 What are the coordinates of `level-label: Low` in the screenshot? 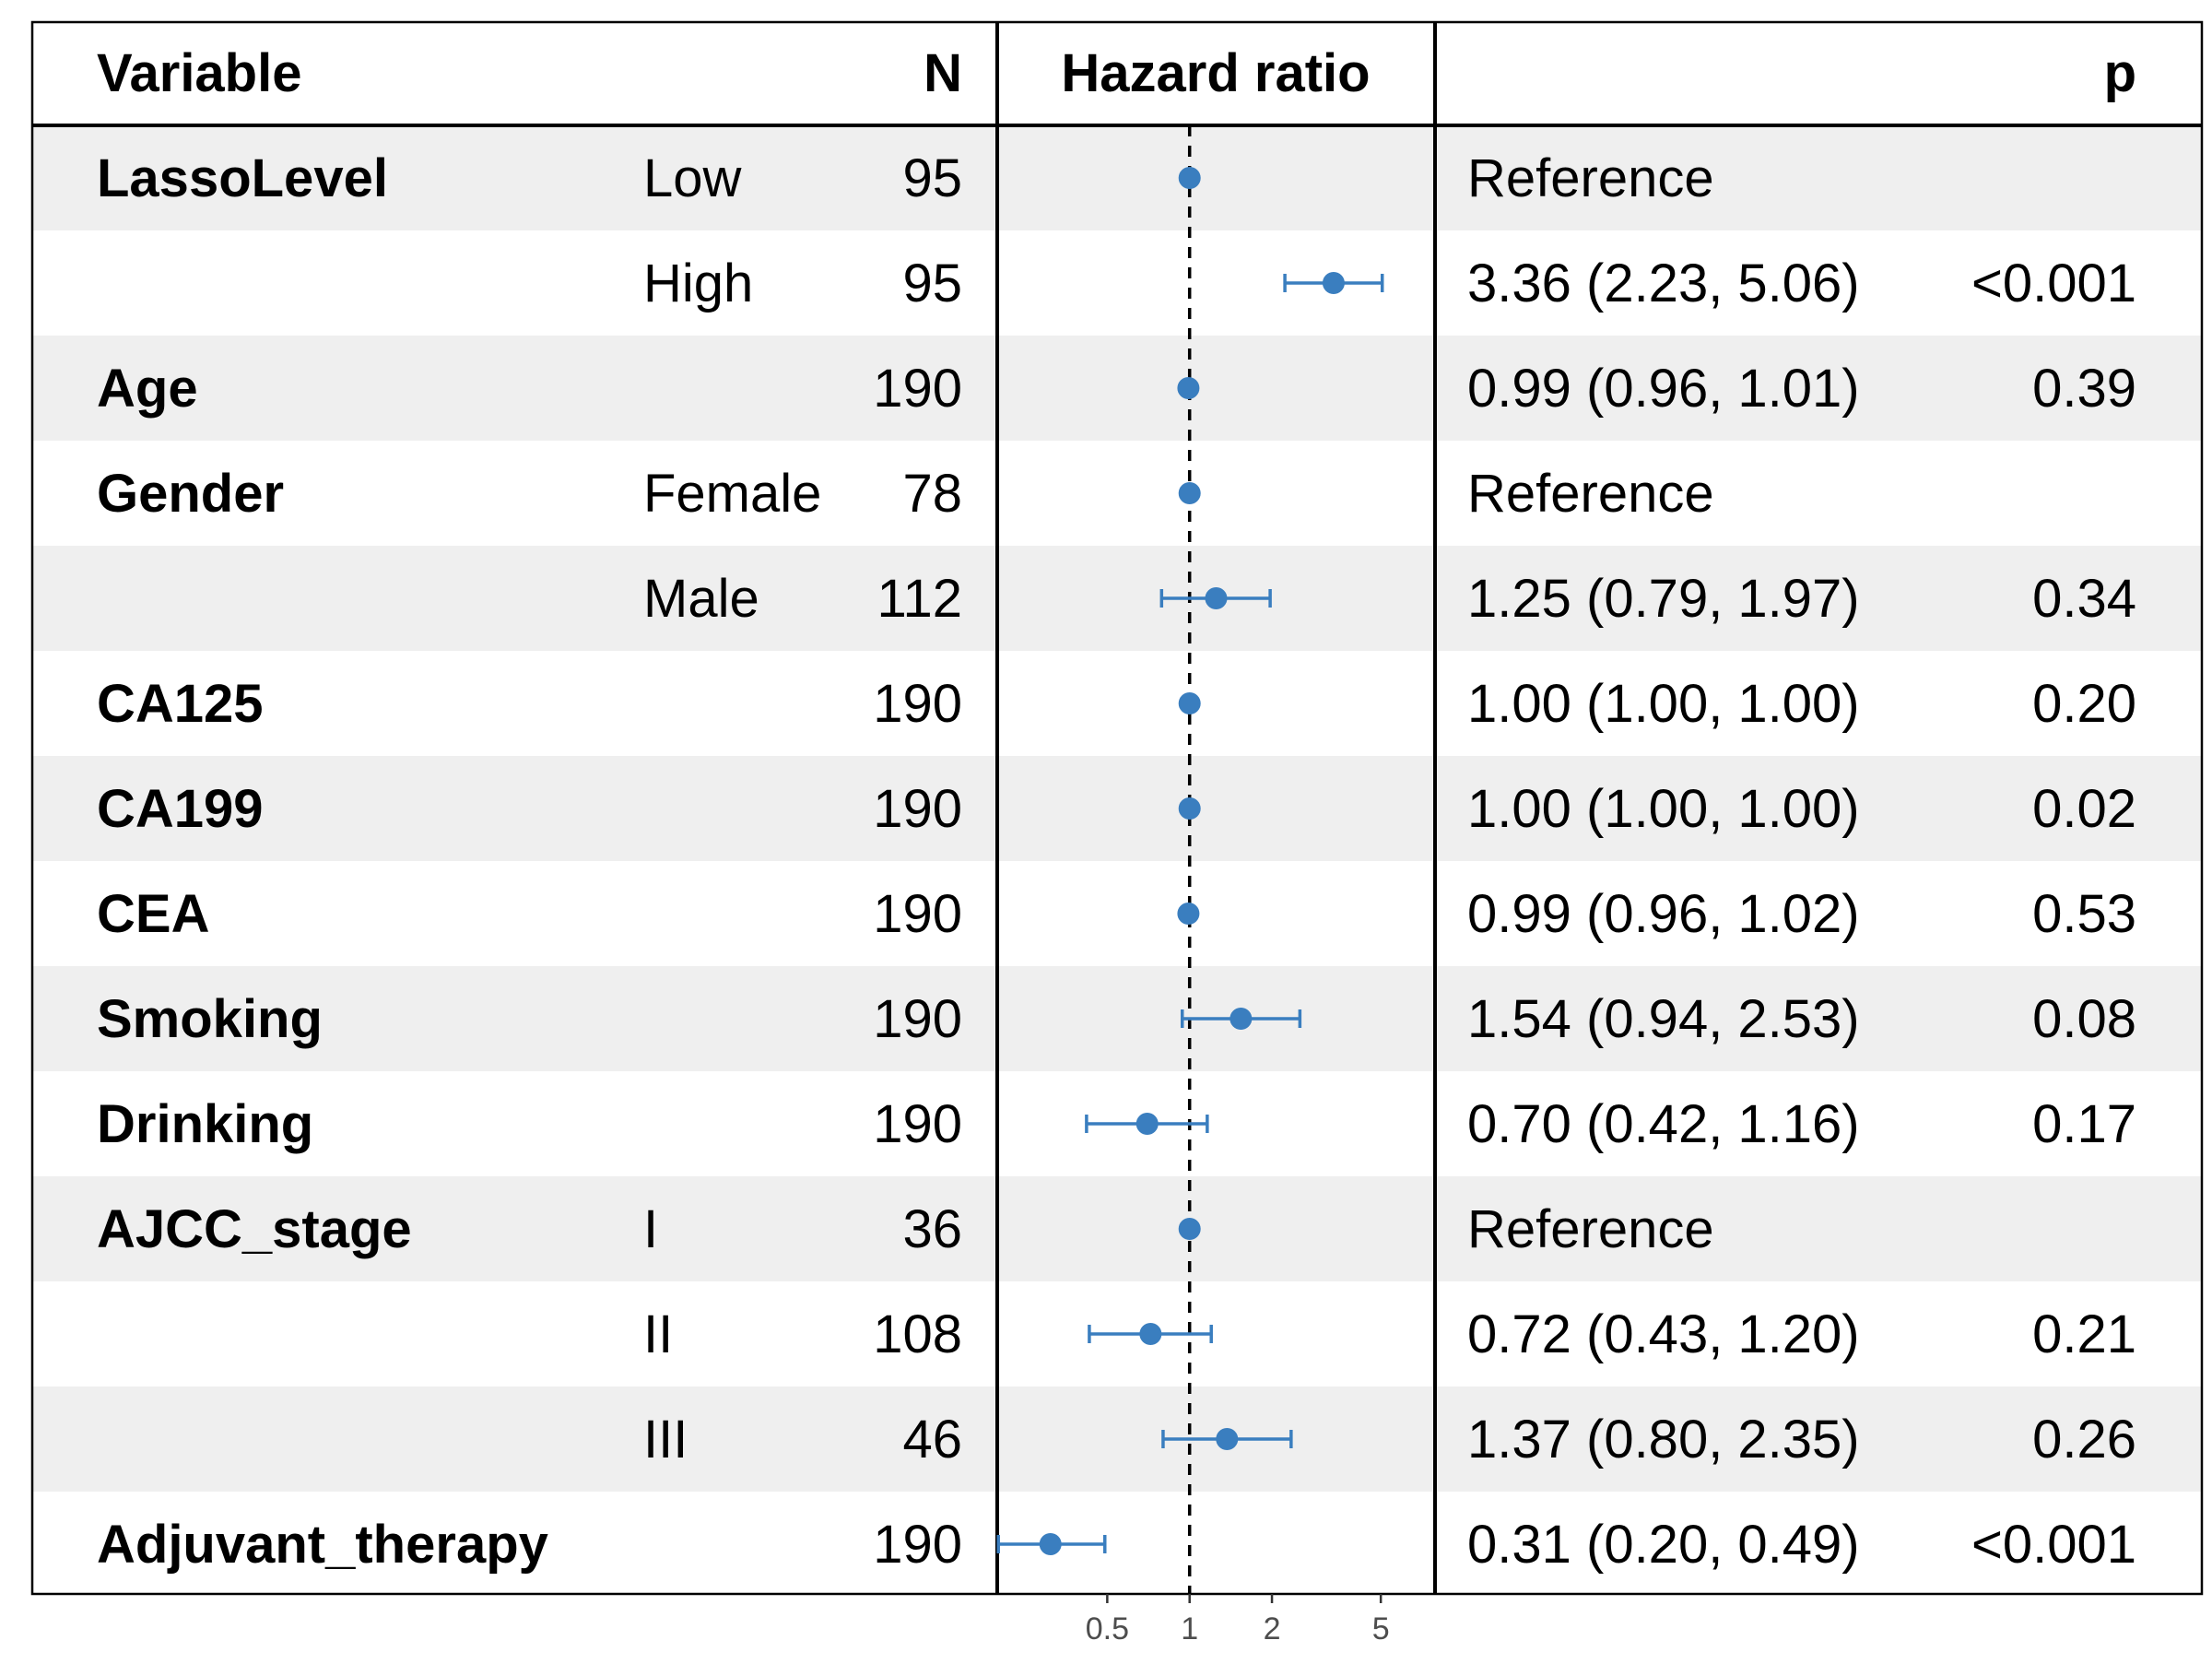 It's located at (693, 178).